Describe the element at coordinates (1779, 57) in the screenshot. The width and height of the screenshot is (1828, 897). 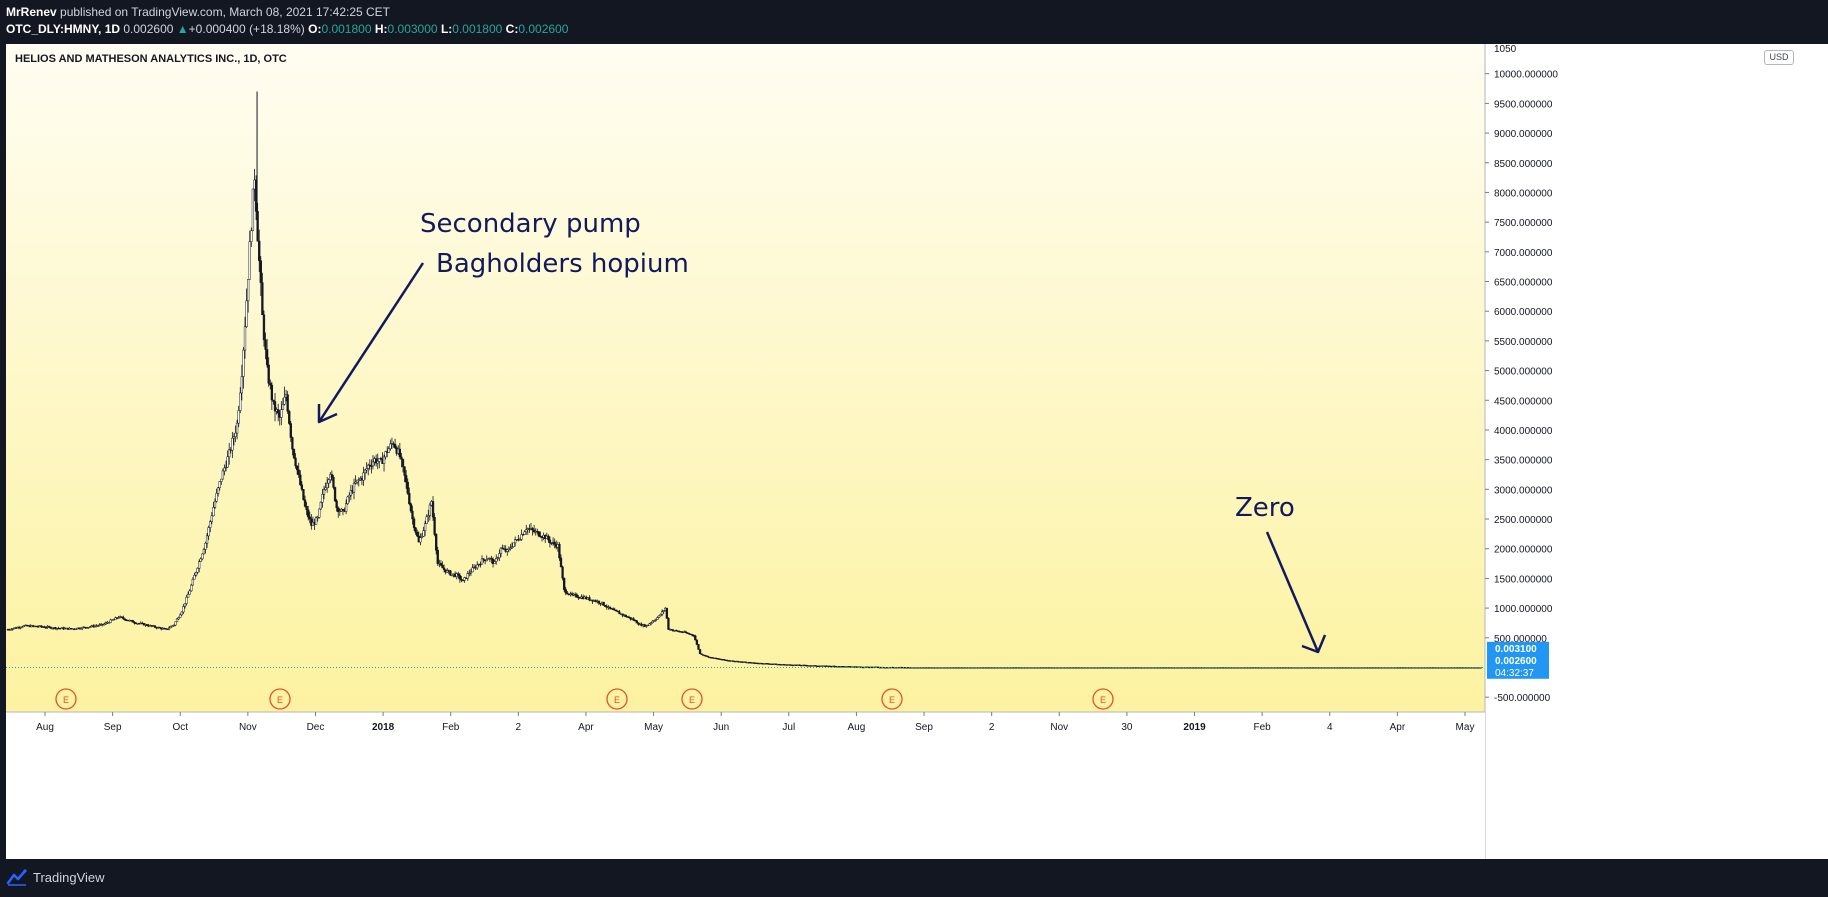
I see `currency-badge: USD` at that location.